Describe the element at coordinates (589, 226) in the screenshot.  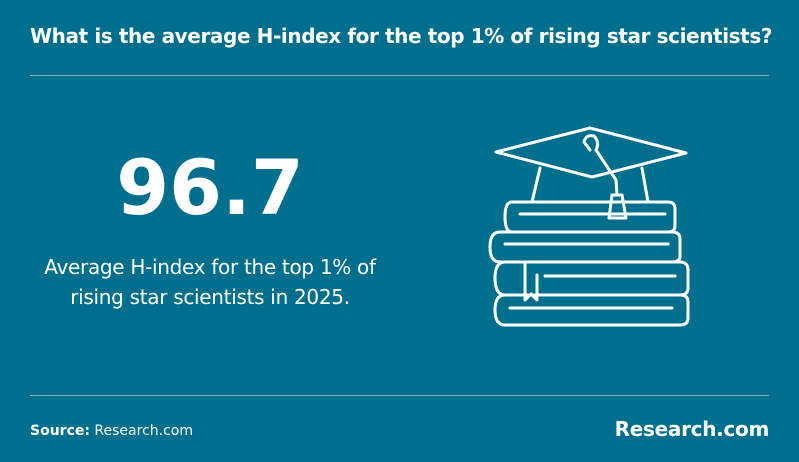
I see `graduation-icon` at that location.